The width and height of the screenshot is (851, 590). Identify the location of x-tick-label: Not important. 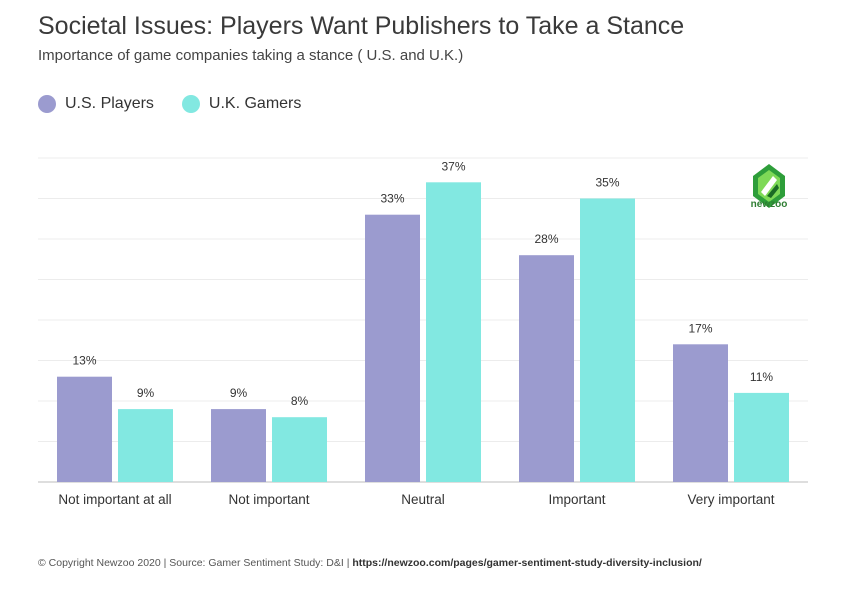
(268, 499).